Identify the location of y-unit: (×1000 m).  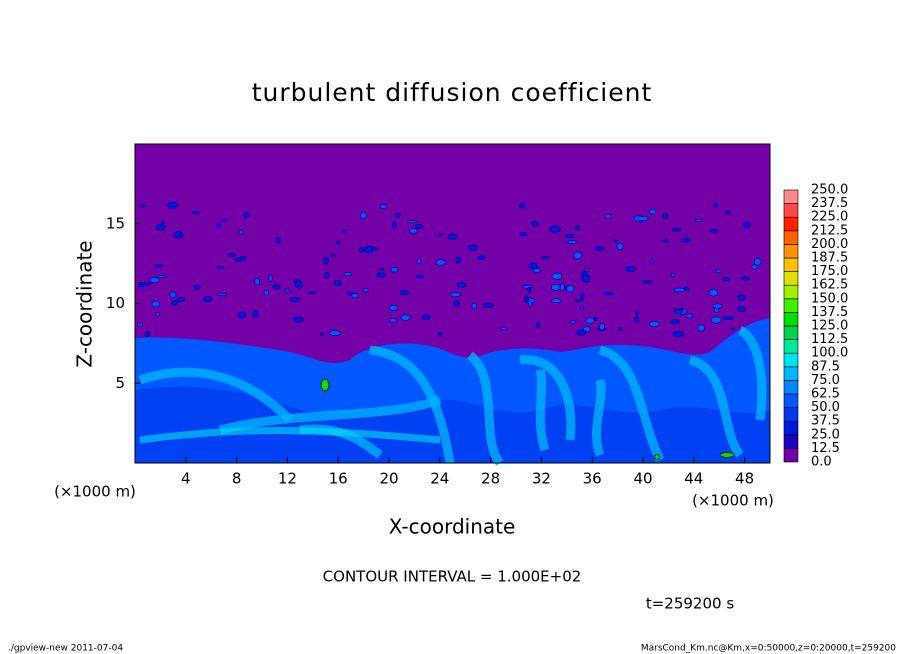
(95, 492).